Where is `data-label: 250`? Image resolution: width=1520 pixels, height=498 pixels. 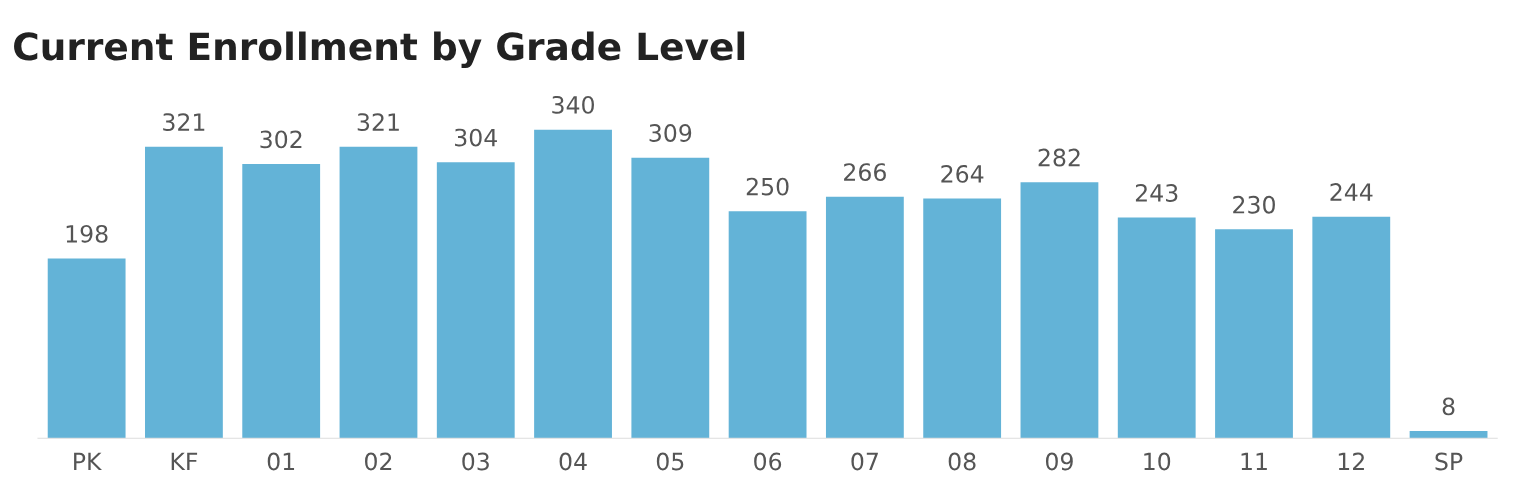
data-label: 250 is located at coordinates (767, 186).